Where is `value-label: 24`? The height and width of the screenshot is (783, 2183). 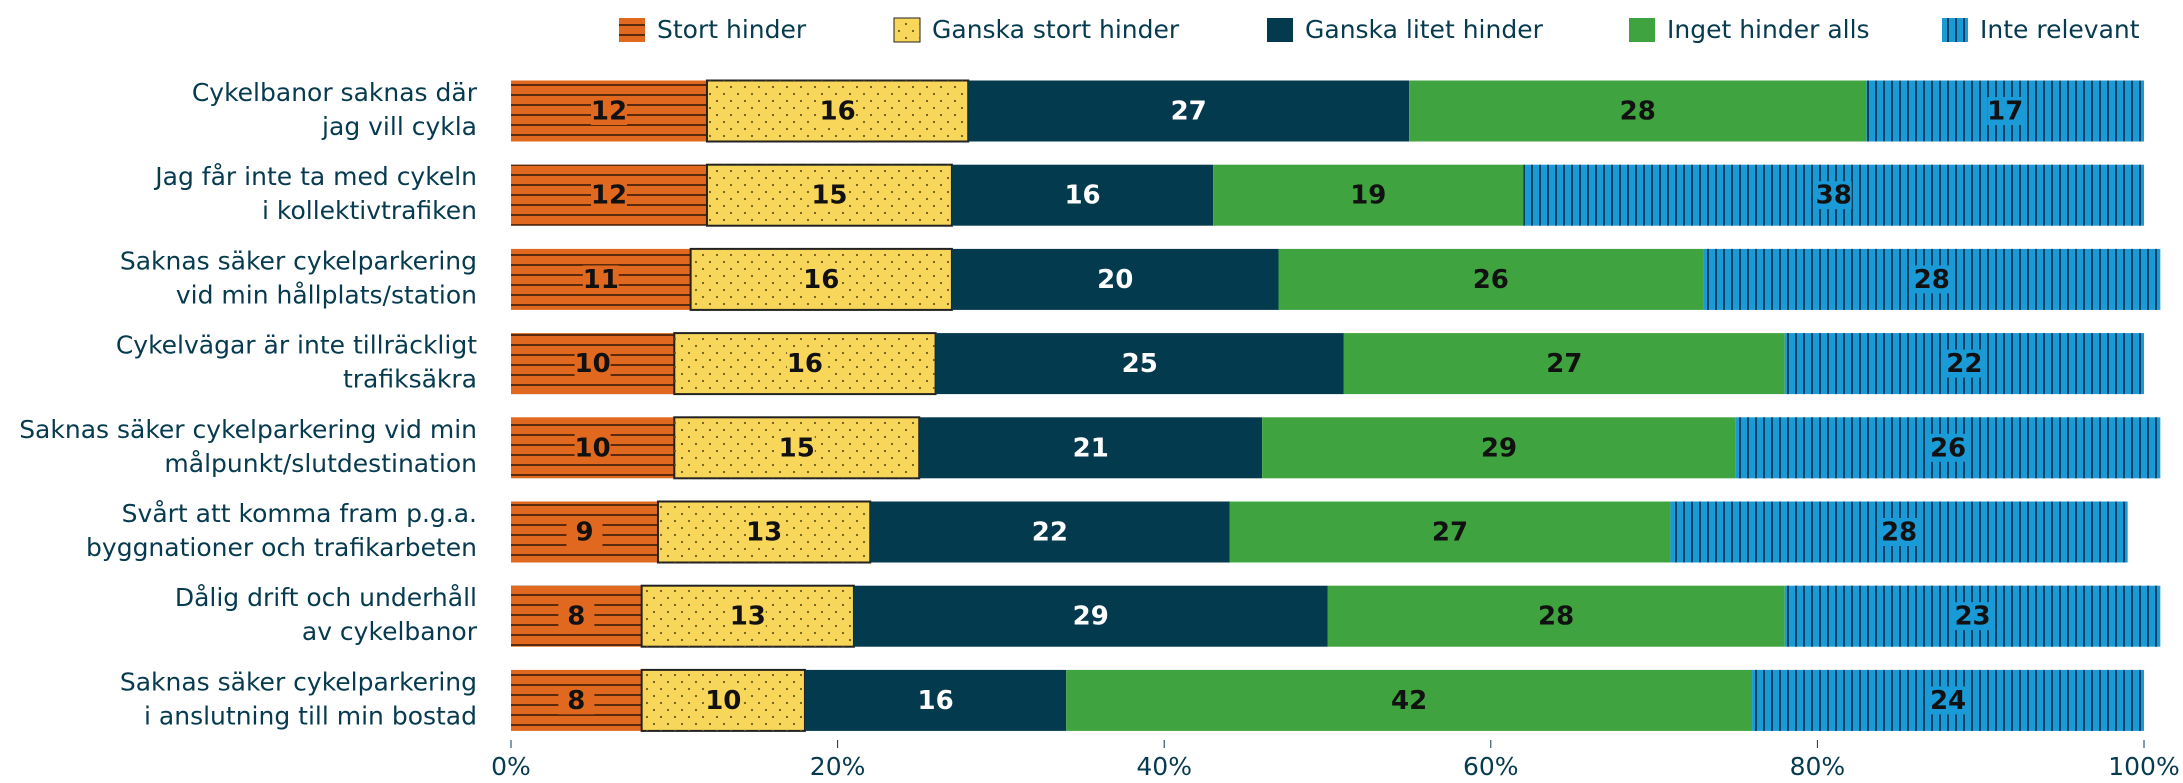 value-label: 24 is located at coordinates (1948, 701).